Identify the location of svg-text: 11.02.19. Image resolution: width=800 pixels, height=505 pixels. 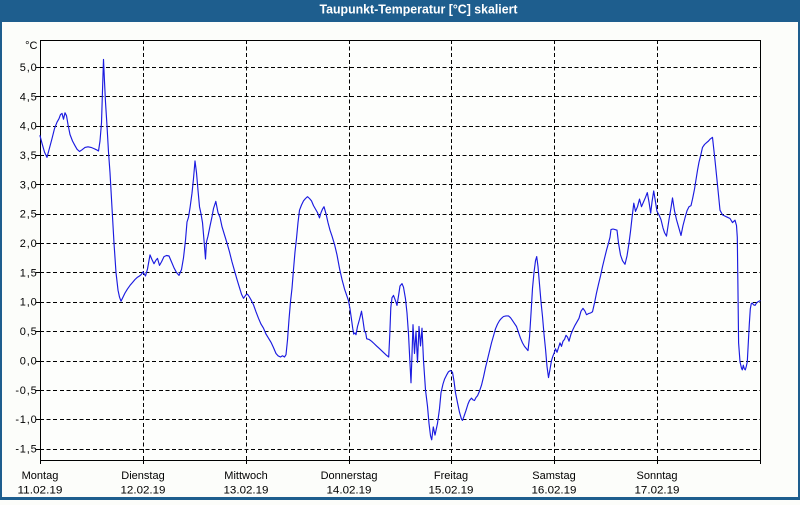
(40, 491).